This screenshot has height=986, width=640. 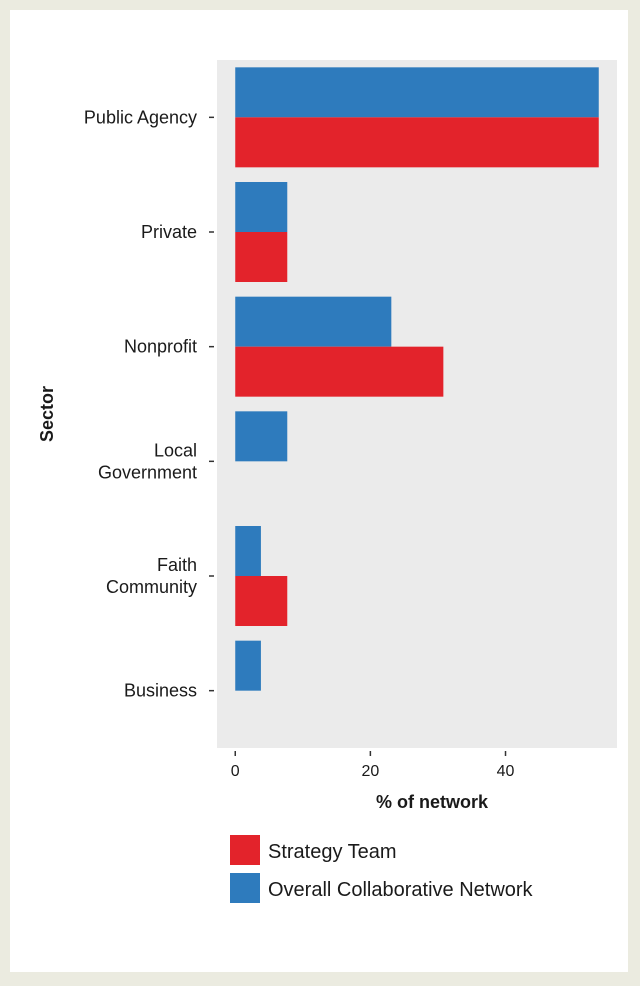 I want to click on legend-swatch-strategy-team, so click(x=245, y=850).